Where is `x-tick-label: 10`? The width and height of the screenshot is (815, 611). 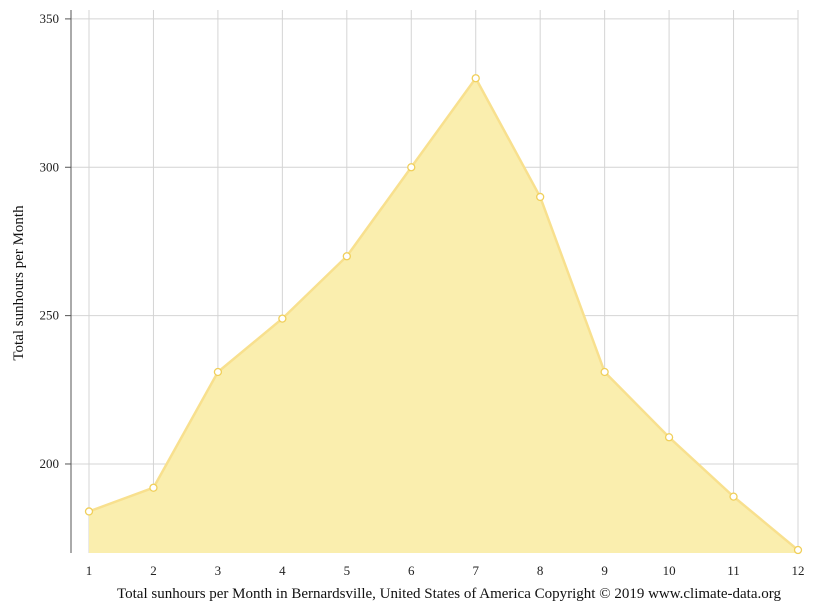
x-tick-label: 10 is located at coordinates (669, 570).